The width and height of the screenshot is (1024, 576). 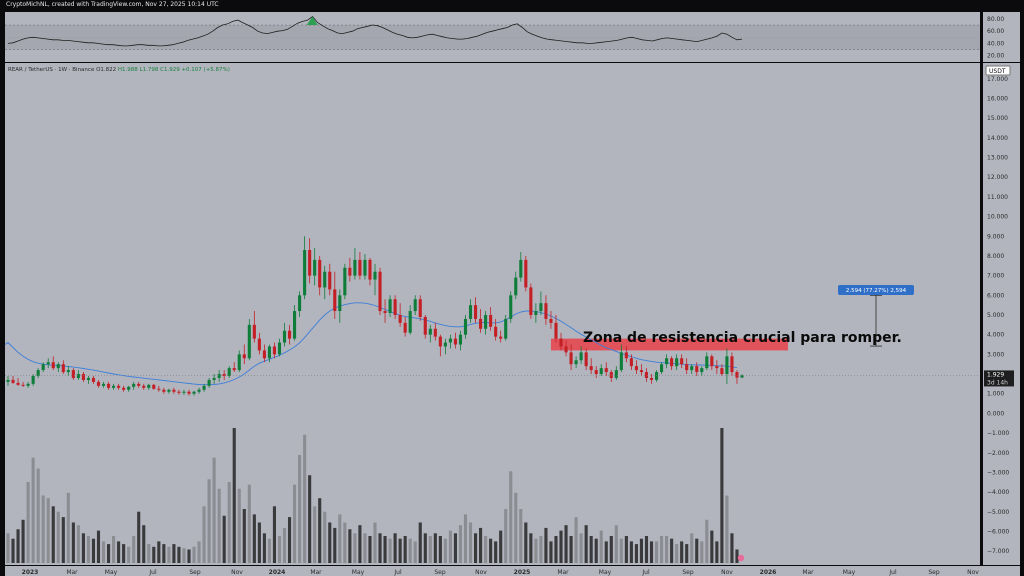 I want to click on price-tick-label: 8.000, so click(x=995, y=256).